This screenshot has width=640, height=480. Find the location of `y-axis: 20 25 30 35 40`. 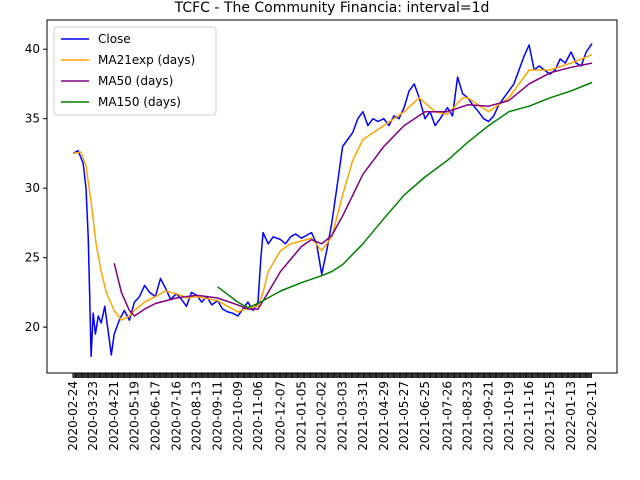

y-axis: 20 25 30 35 40 is located at coordinates (36, 188).